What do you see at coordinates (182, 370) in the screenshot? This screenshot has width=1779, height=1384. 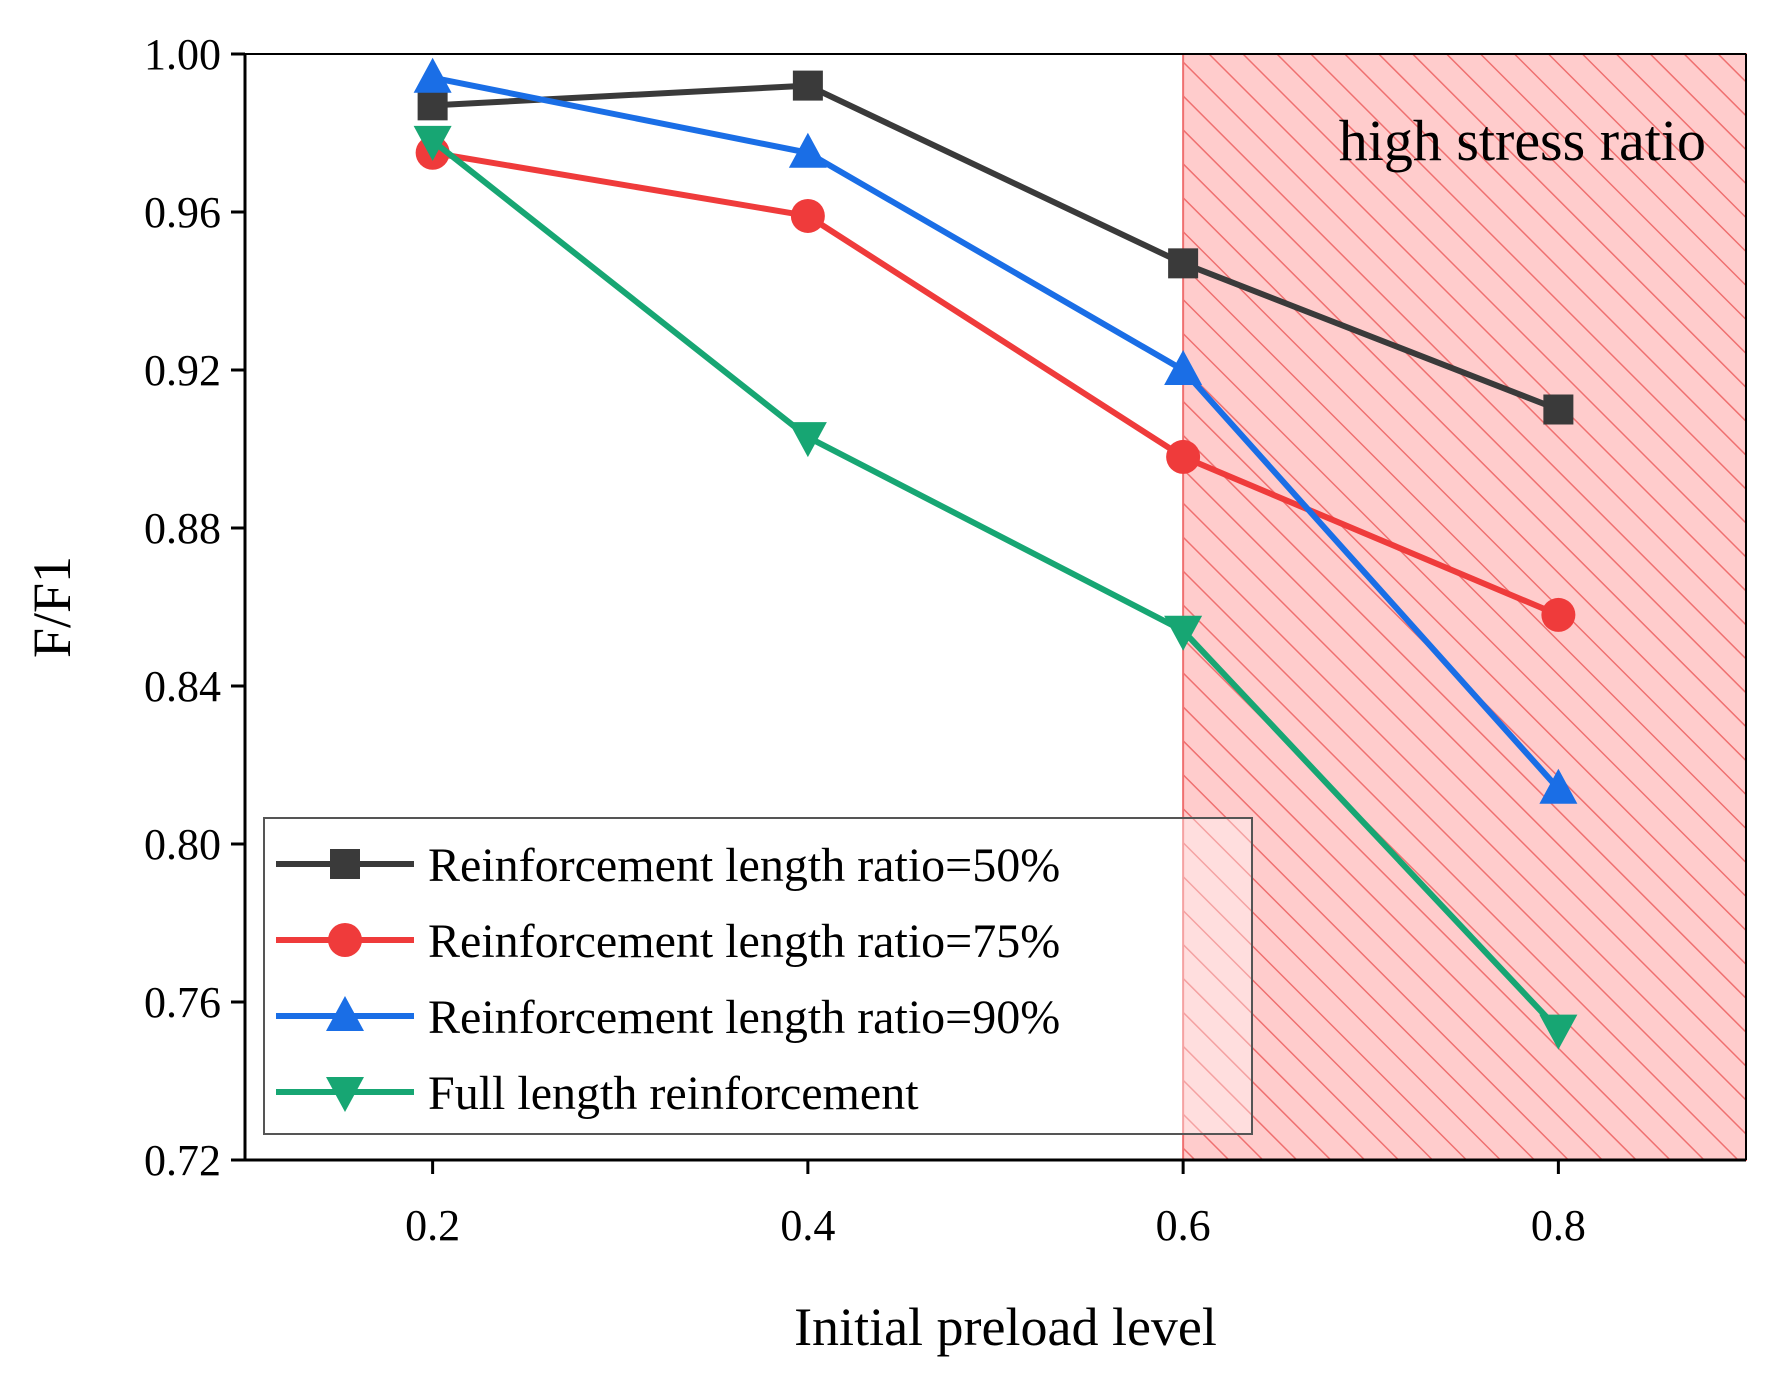 I see `y-tick-label: 0.92` at bounding box center [182, 370].